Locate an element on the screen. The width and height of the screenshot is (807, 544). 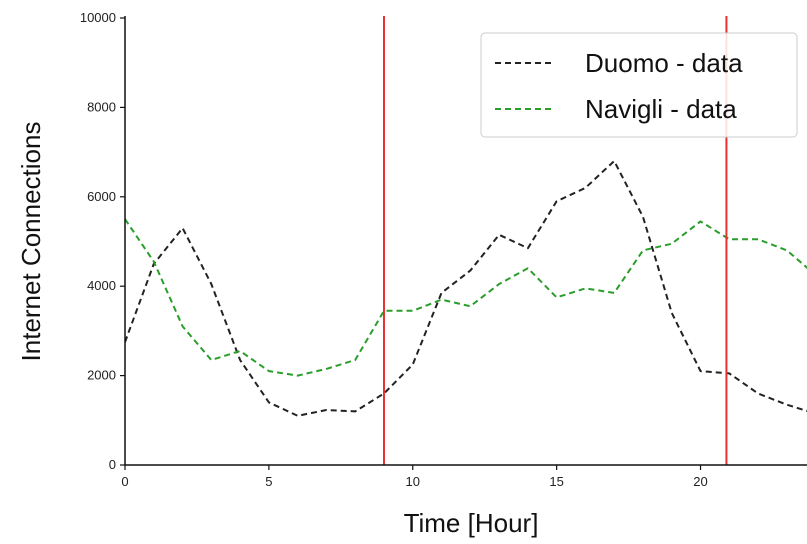
x-tick-label: 5 is located at coordinates (268, 481).